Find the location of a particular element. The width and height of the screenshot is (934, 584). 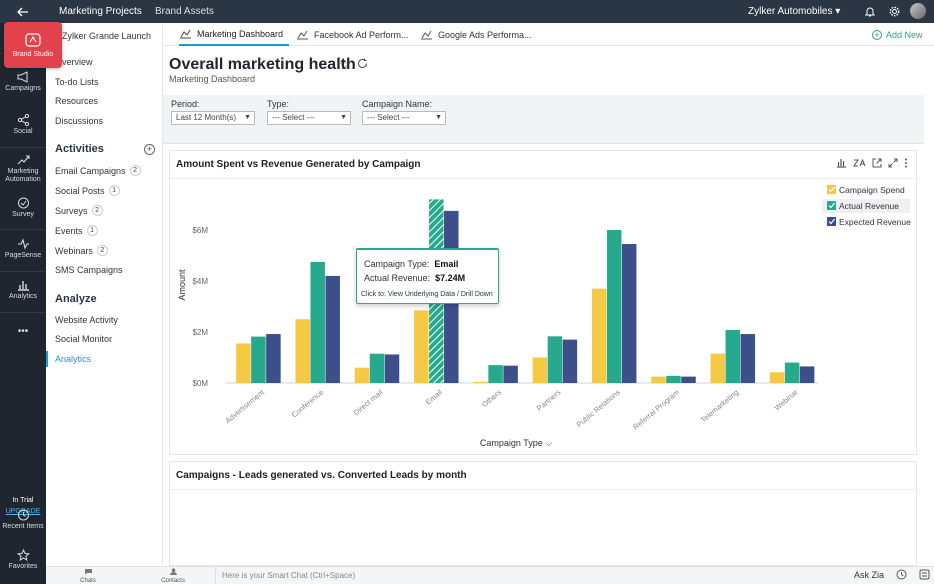

type-select: --- Select --- ▼ is located at coordinates (309, 118).